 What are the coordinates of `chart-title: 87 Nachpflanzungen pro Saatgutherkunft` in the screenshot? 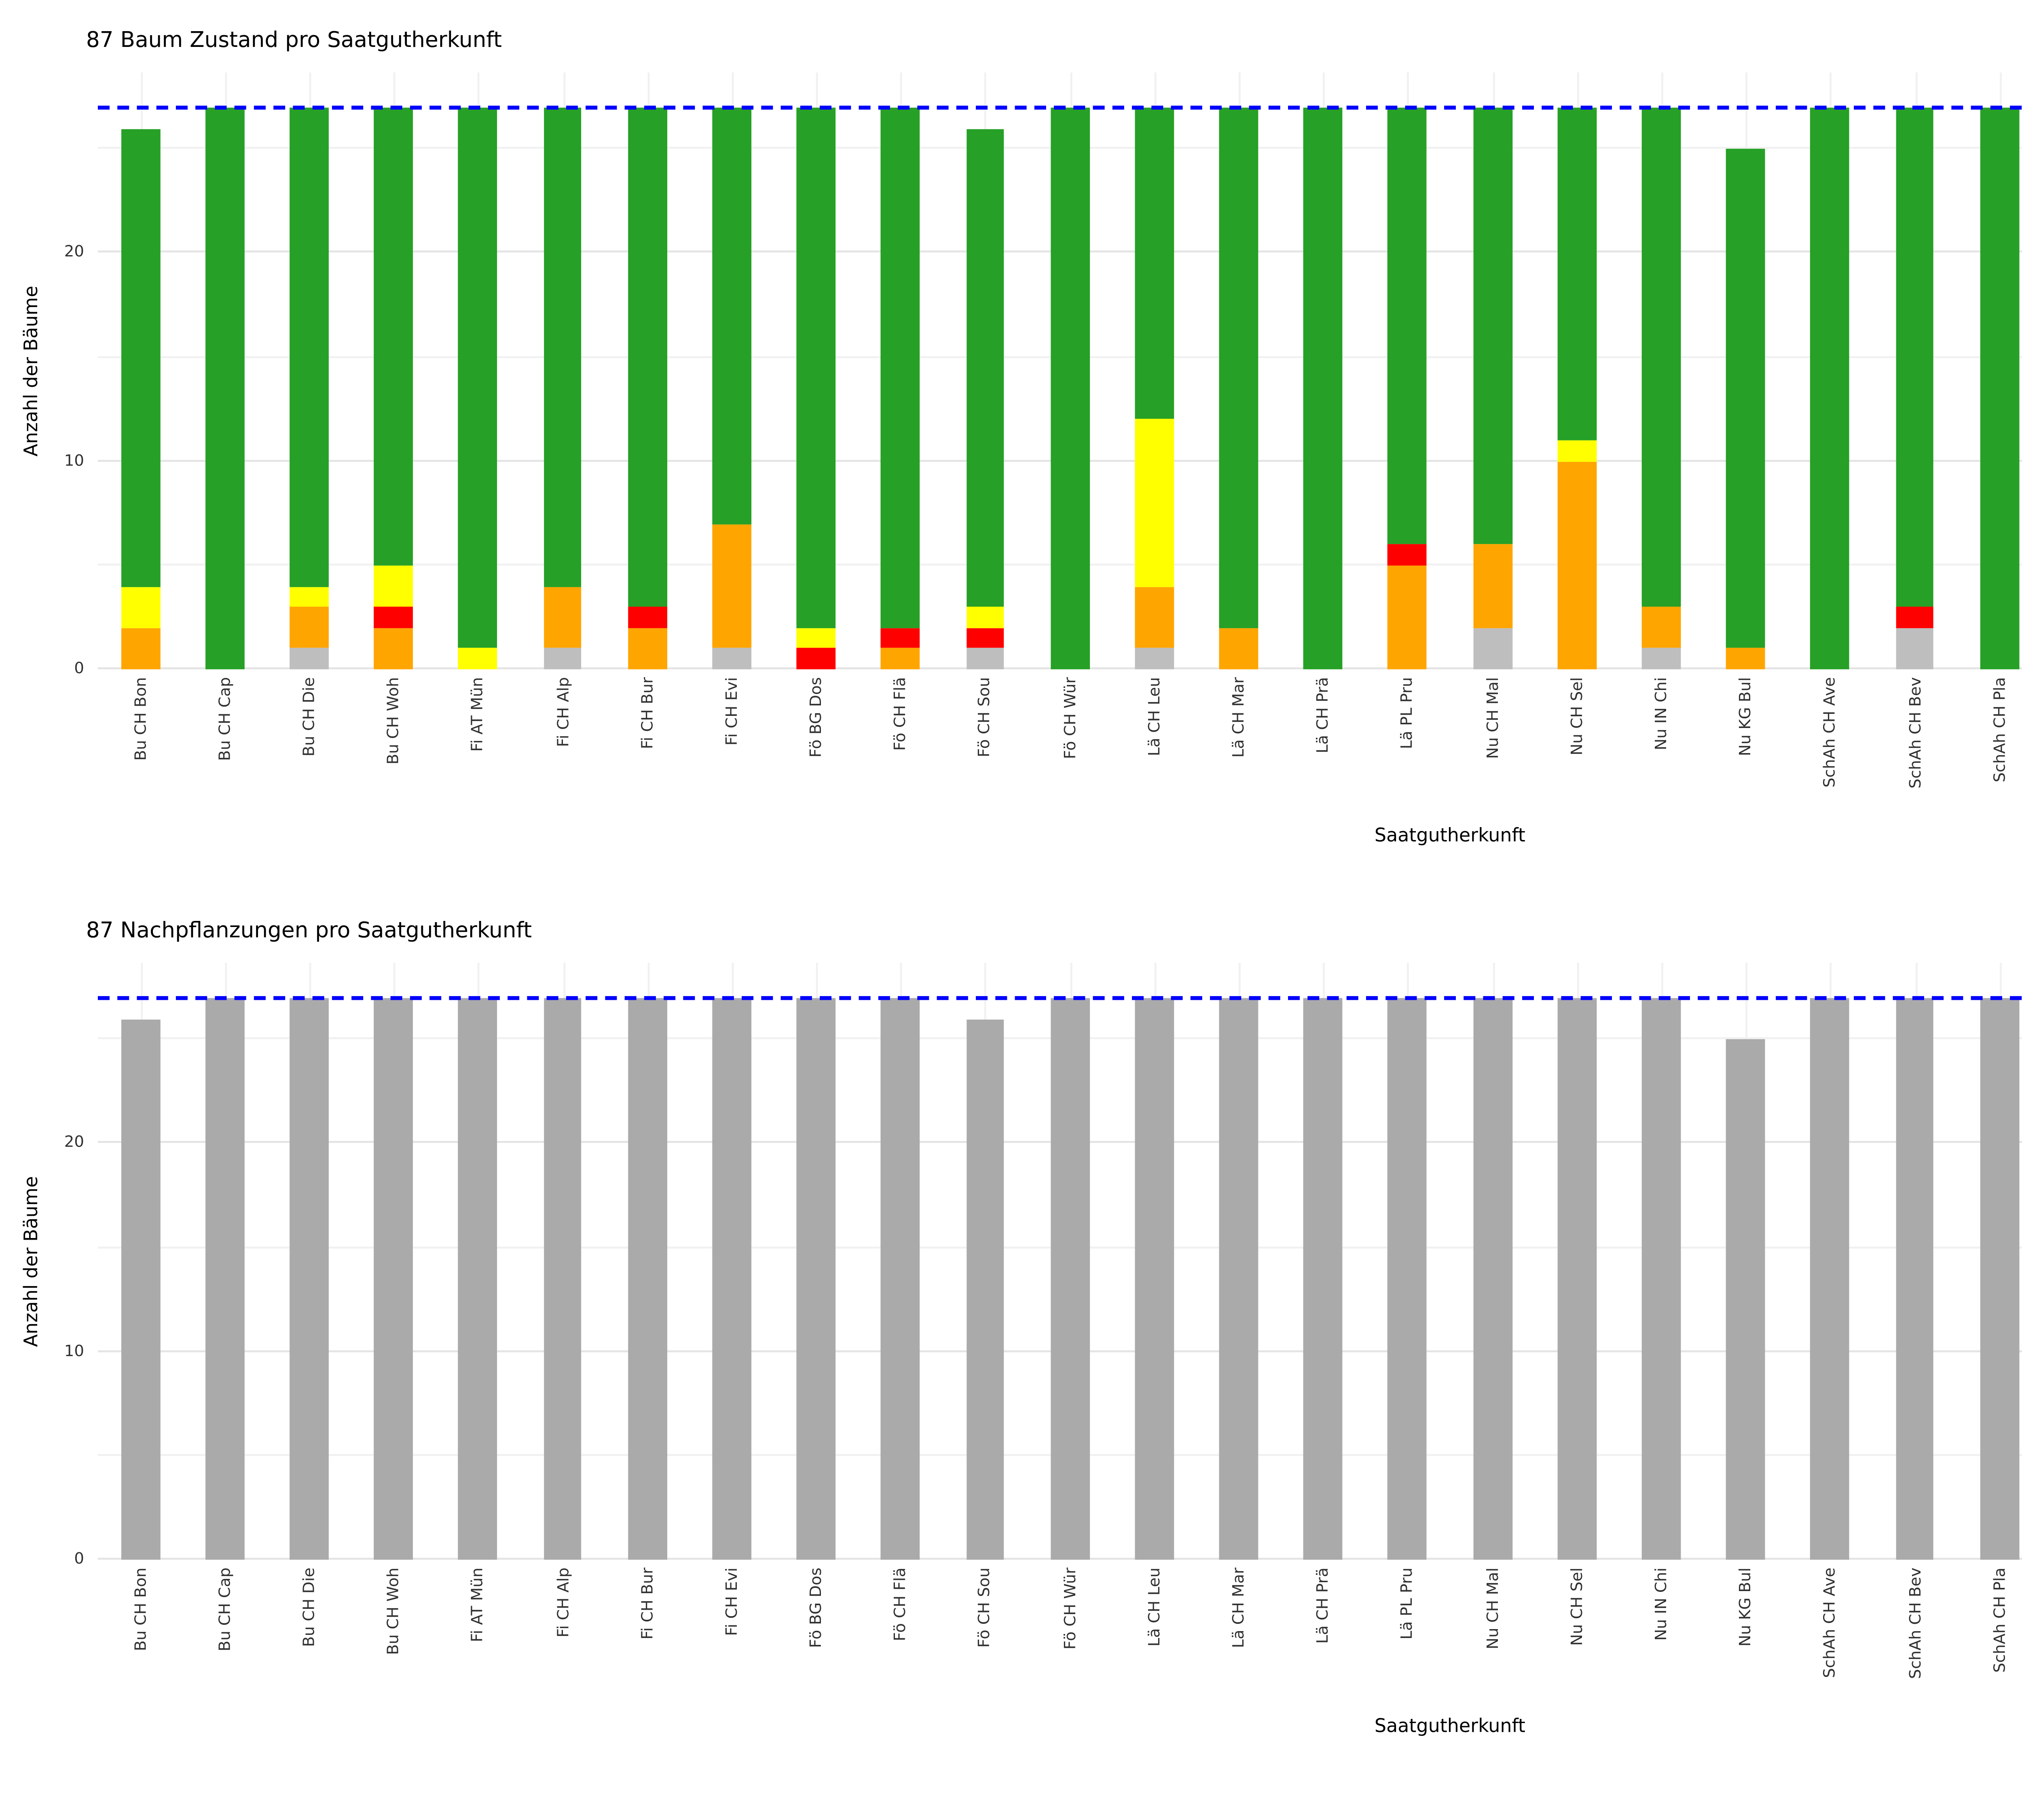 It's located at (309, 931).